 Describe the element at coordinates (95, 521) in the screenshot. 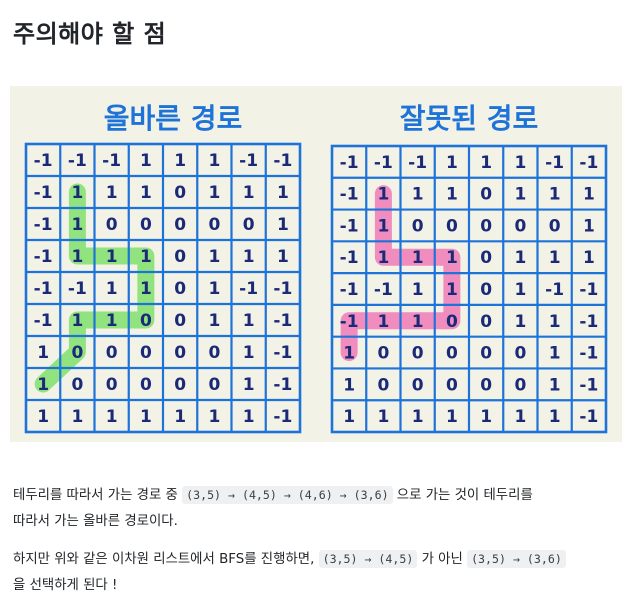

I see `paragraph-1-text-c: 따라서 가는 올바른 경로이다.` at that location.